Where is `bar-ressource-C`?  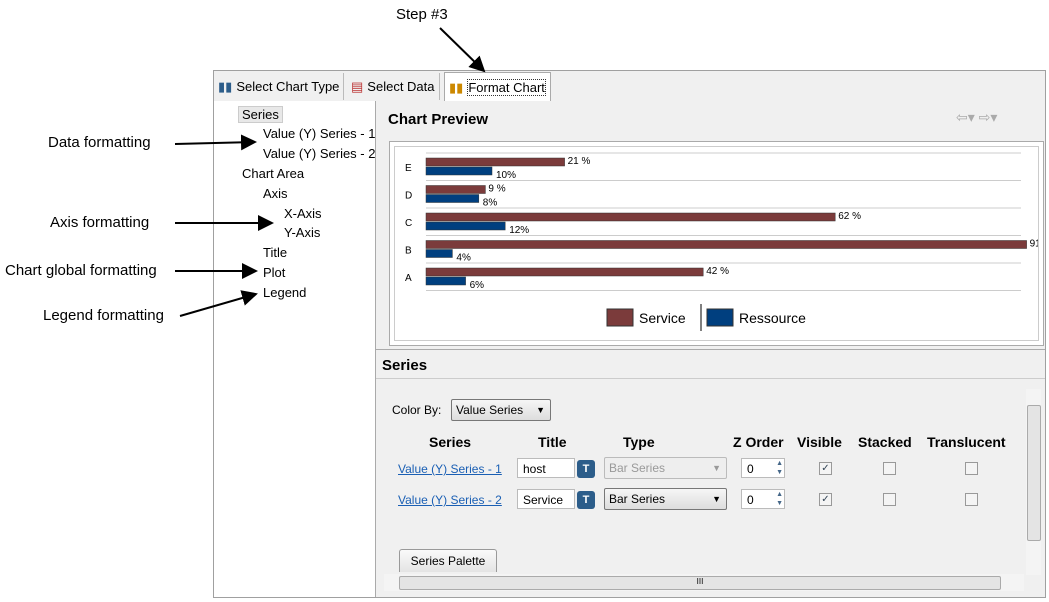
bar-ressource-C is located at coordinates (465, 226).